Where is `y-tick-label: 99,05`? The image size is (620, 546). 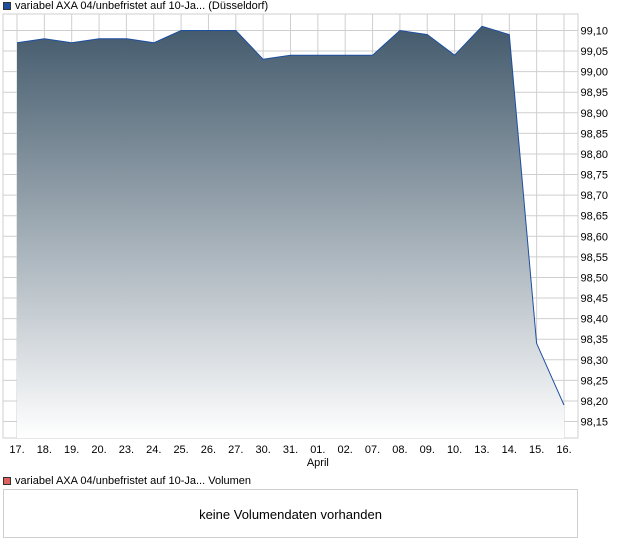
y-tick-label: 99,05 is located at coordinates (594, 52).